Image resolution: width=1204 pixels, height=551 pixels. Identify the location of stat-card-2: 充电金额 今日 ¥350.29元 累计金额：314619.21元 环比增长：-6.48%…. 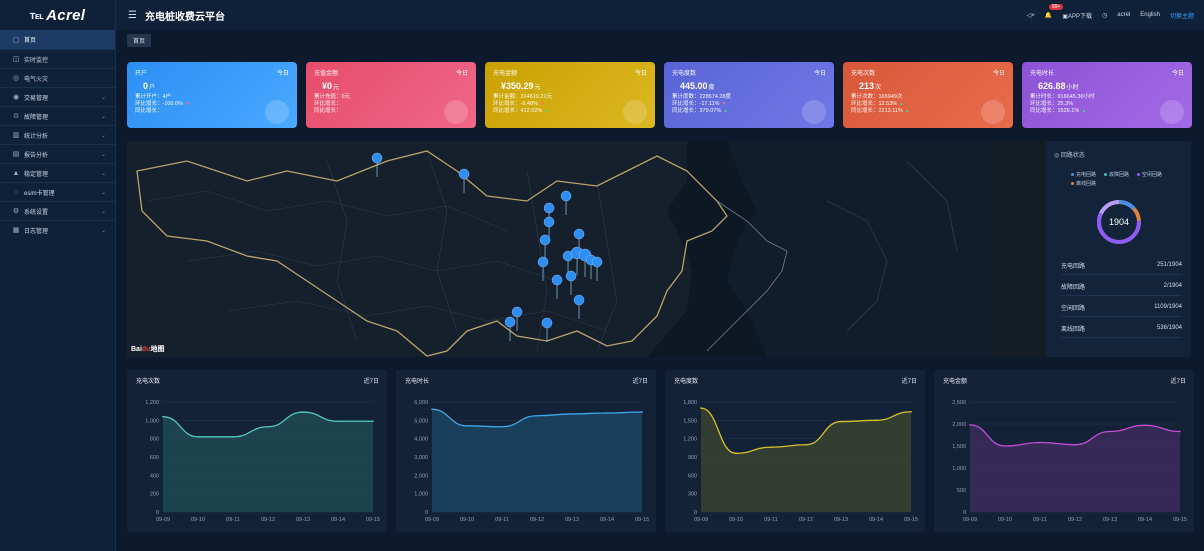
(570, 95).